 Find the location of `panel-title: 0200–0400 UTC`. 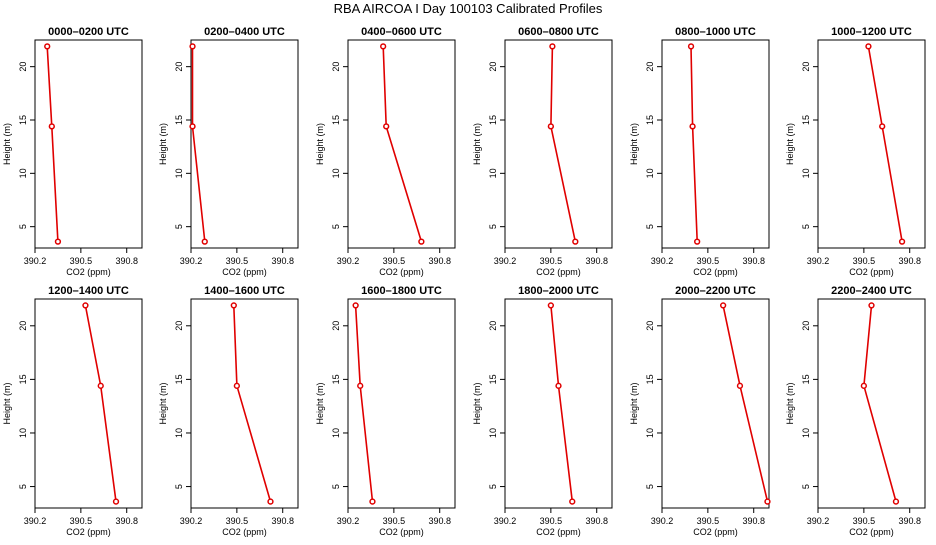

panel-title: 0200–0400 UTC is located at coordinates (244, 32).